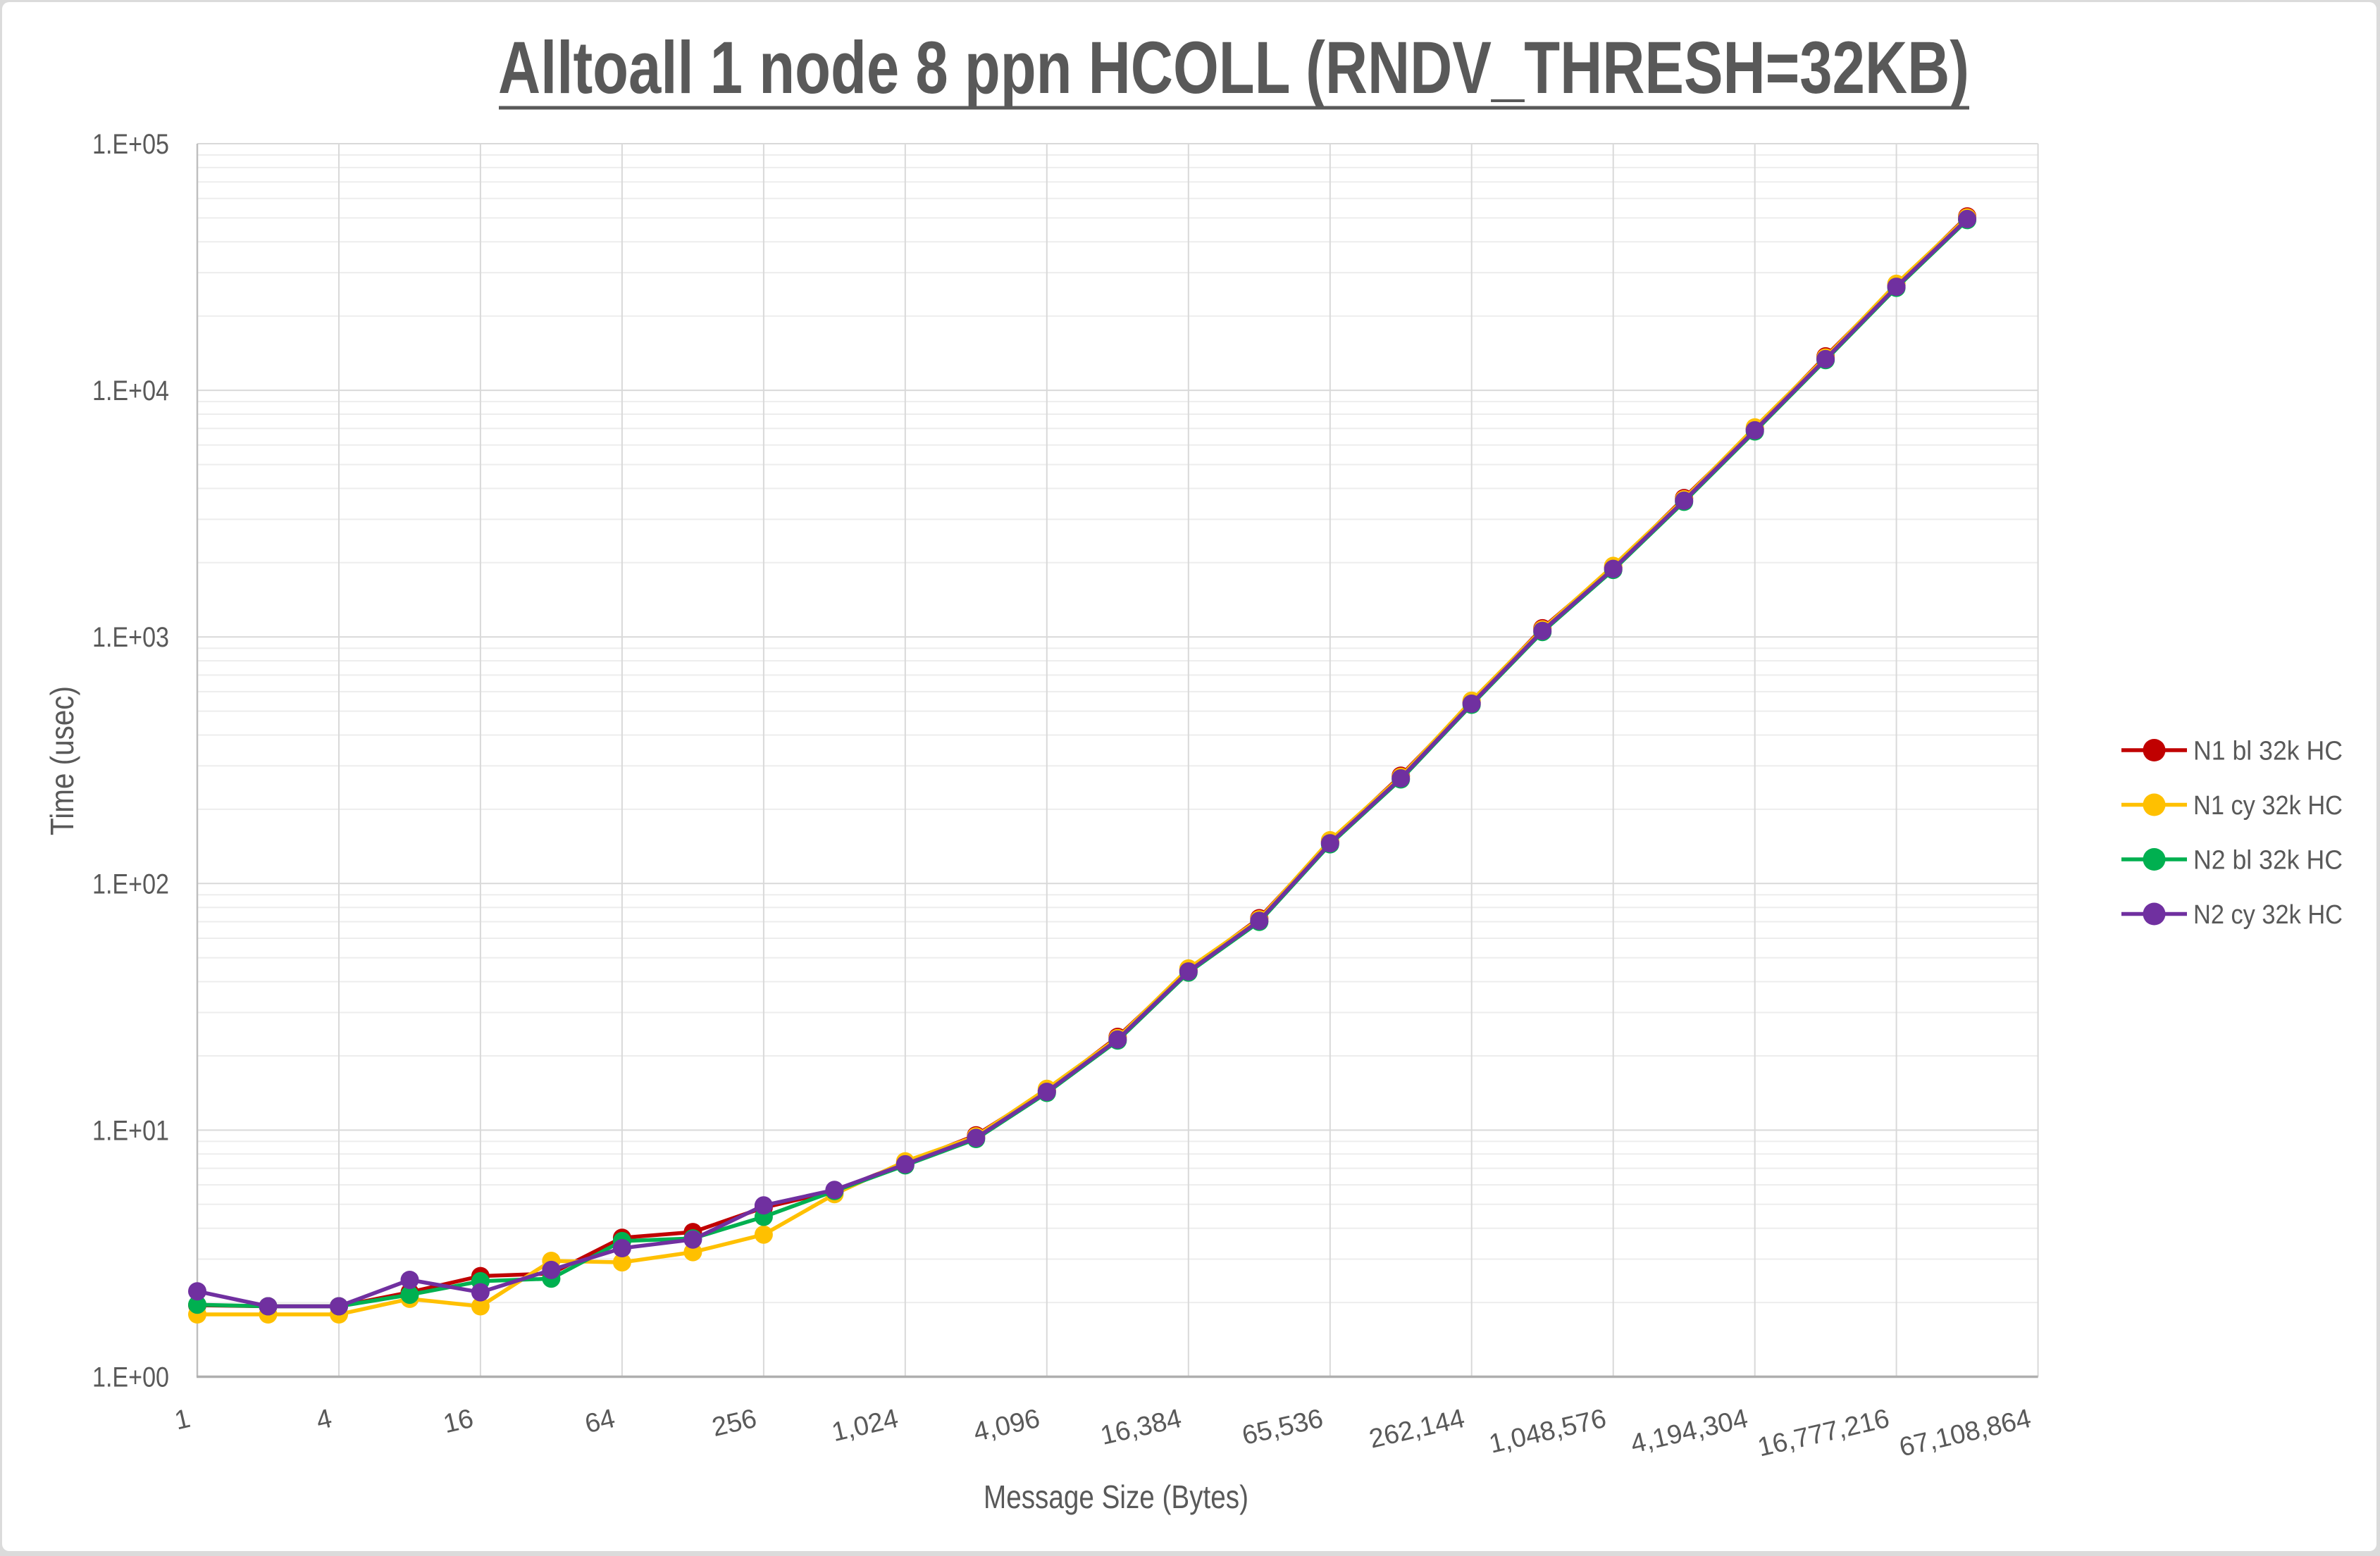 This screenshot has width=2380, height=1556. Describe the element at coordinates (1116, 1497) in the screenshot. I see `svg-text: Message Size (Bytes)` at that location.